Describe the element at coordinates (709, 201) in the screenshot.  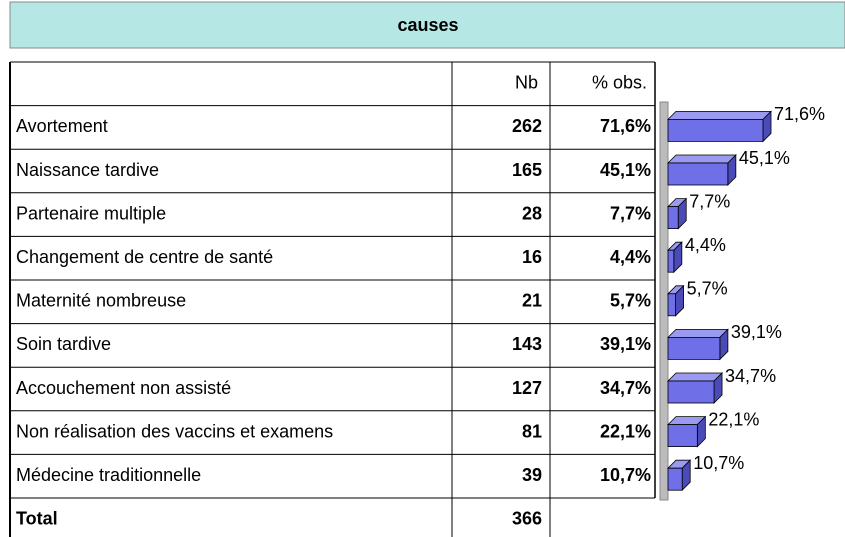
I see `bar-label: 7,7%` at that location.